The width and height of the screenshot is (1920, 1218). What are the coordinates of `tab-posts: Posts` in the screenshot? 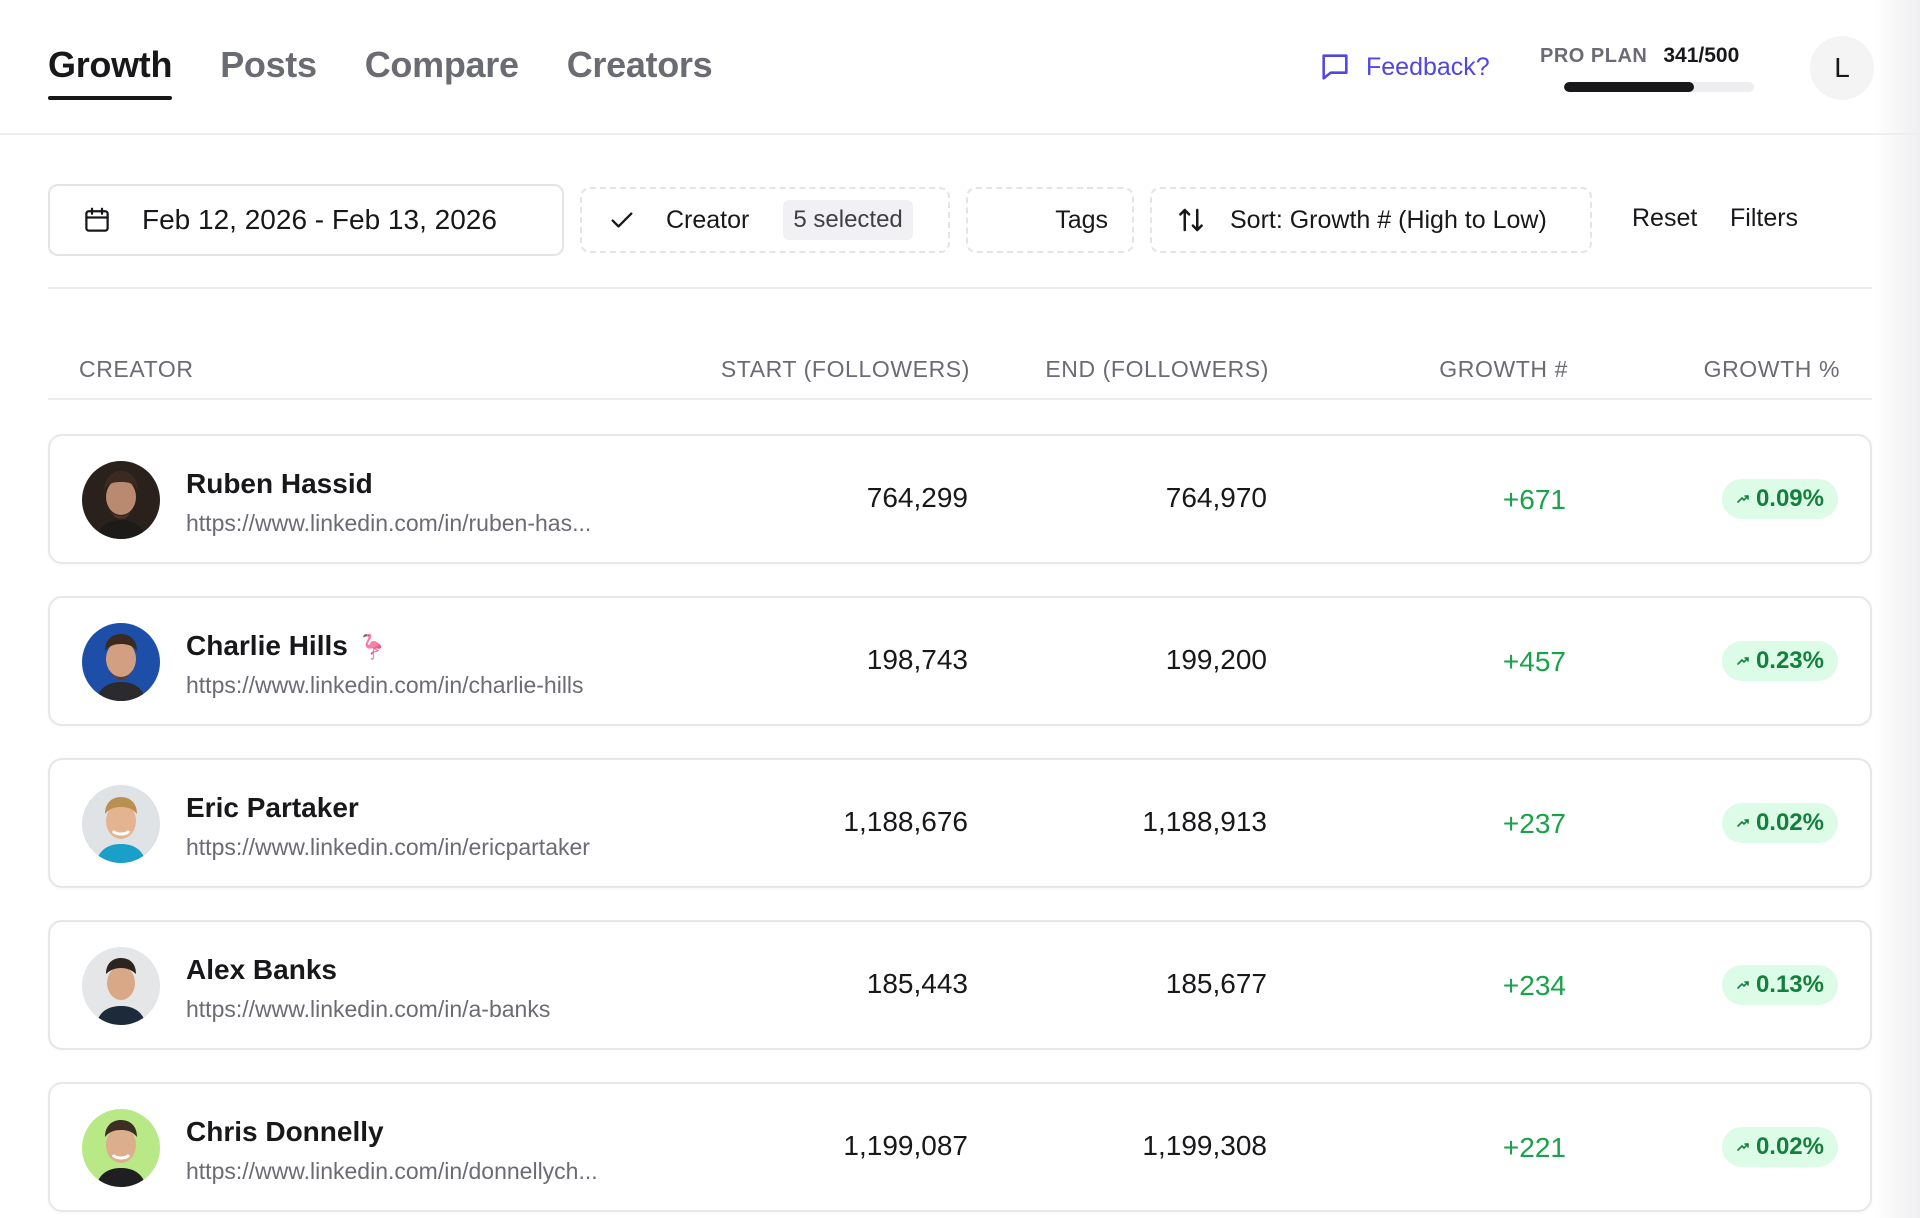 It's located at (268, 64).